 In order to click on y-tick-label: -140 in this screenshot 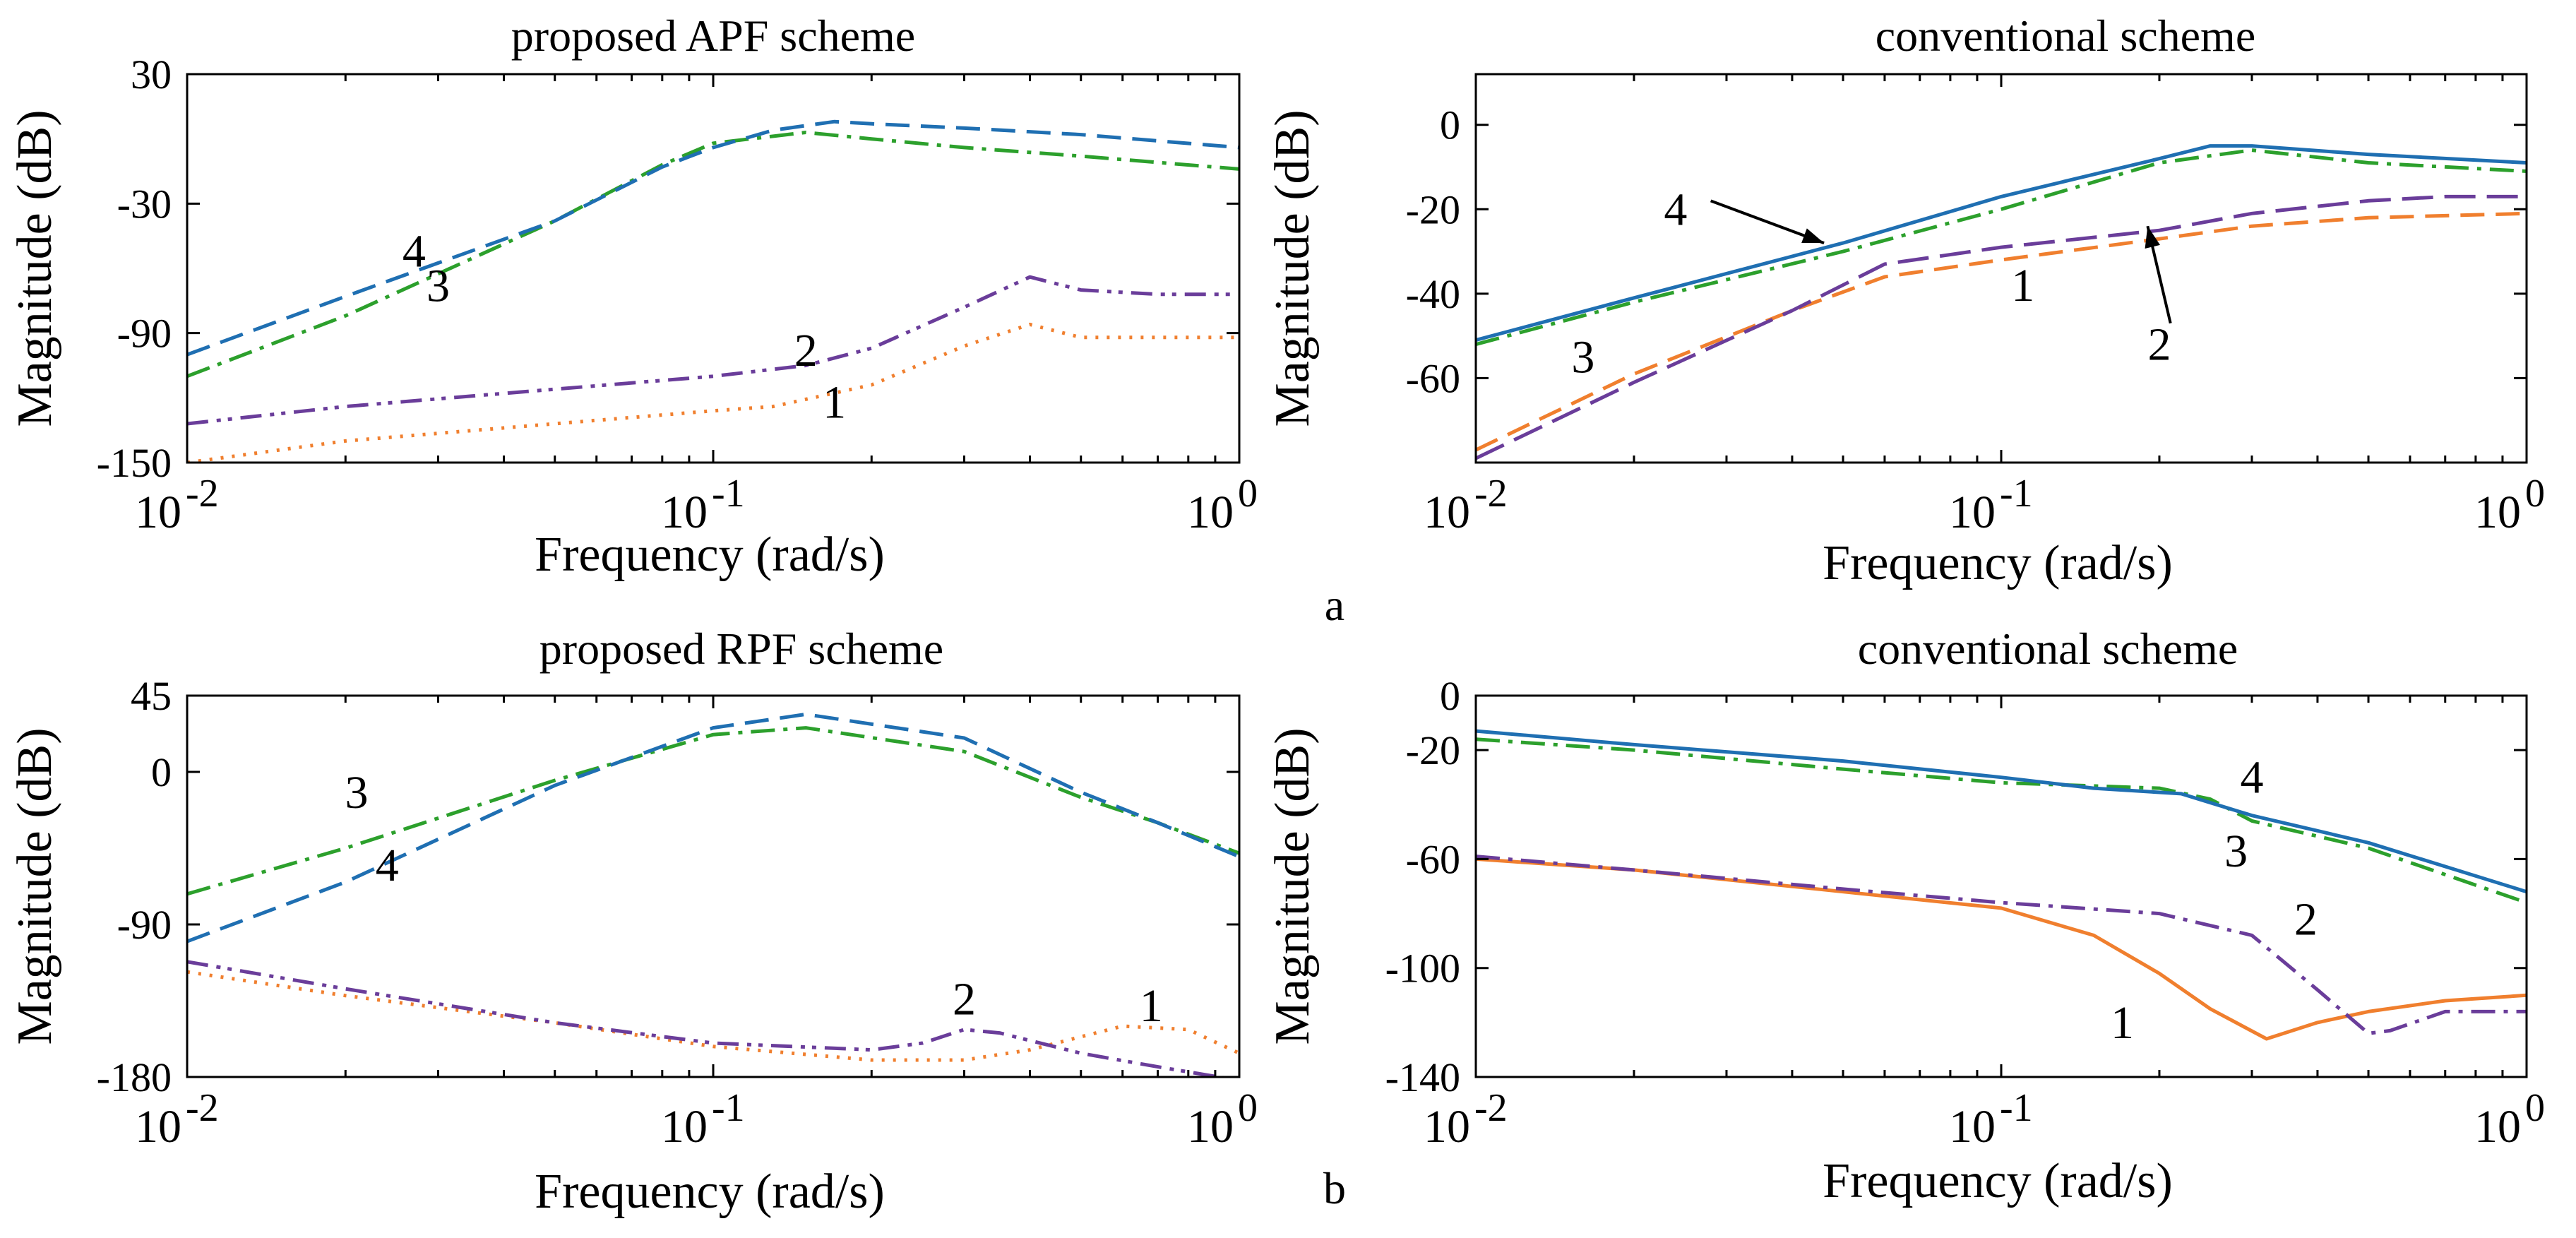, I will do `click(1422, 1077)`.